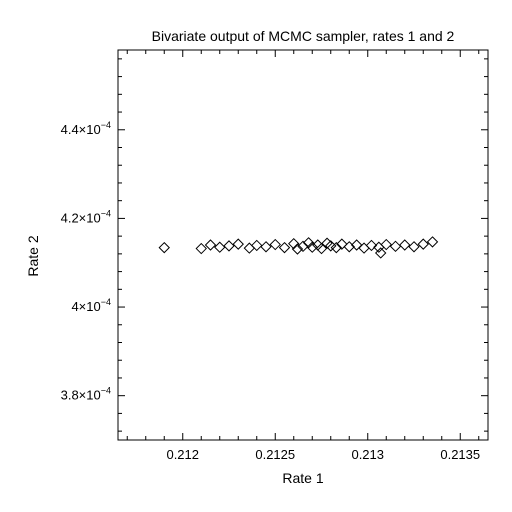  What do you see at coordinates (86, 216) in the screenshot?
I see `y-tick-label: 4.2×10⁻⁴` at bounding box center [86, 216].